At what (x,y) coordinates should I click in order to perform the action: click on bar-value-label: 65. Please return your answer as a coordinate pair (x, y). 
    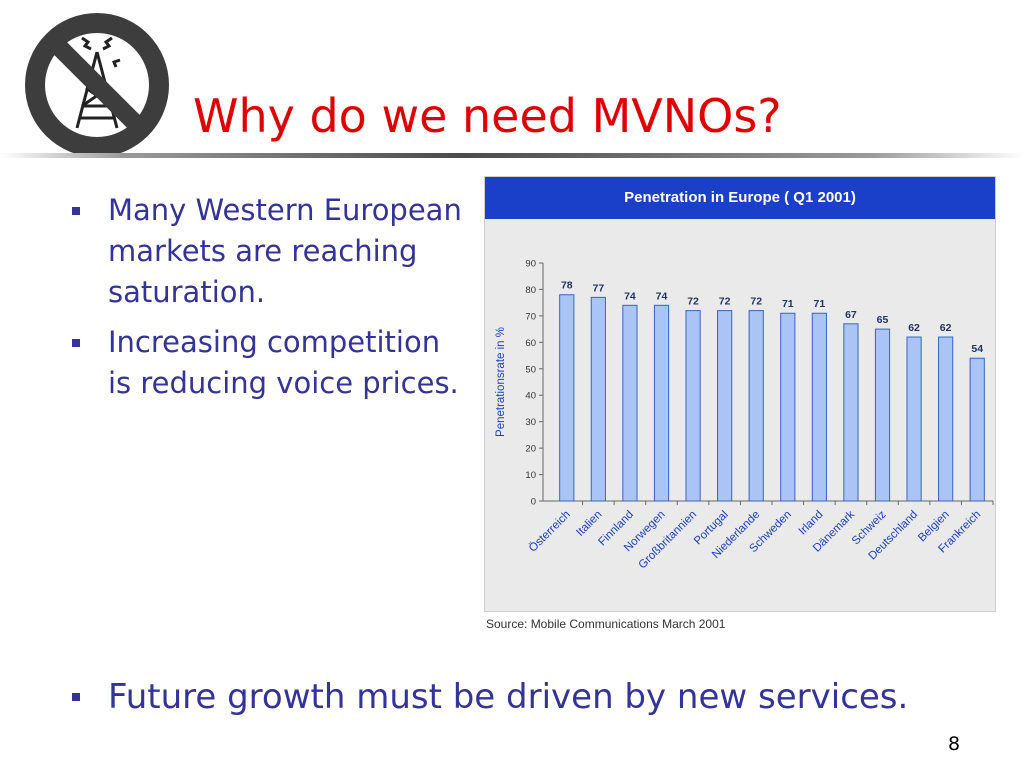
    Looking at the image, I should click on (883, 320).